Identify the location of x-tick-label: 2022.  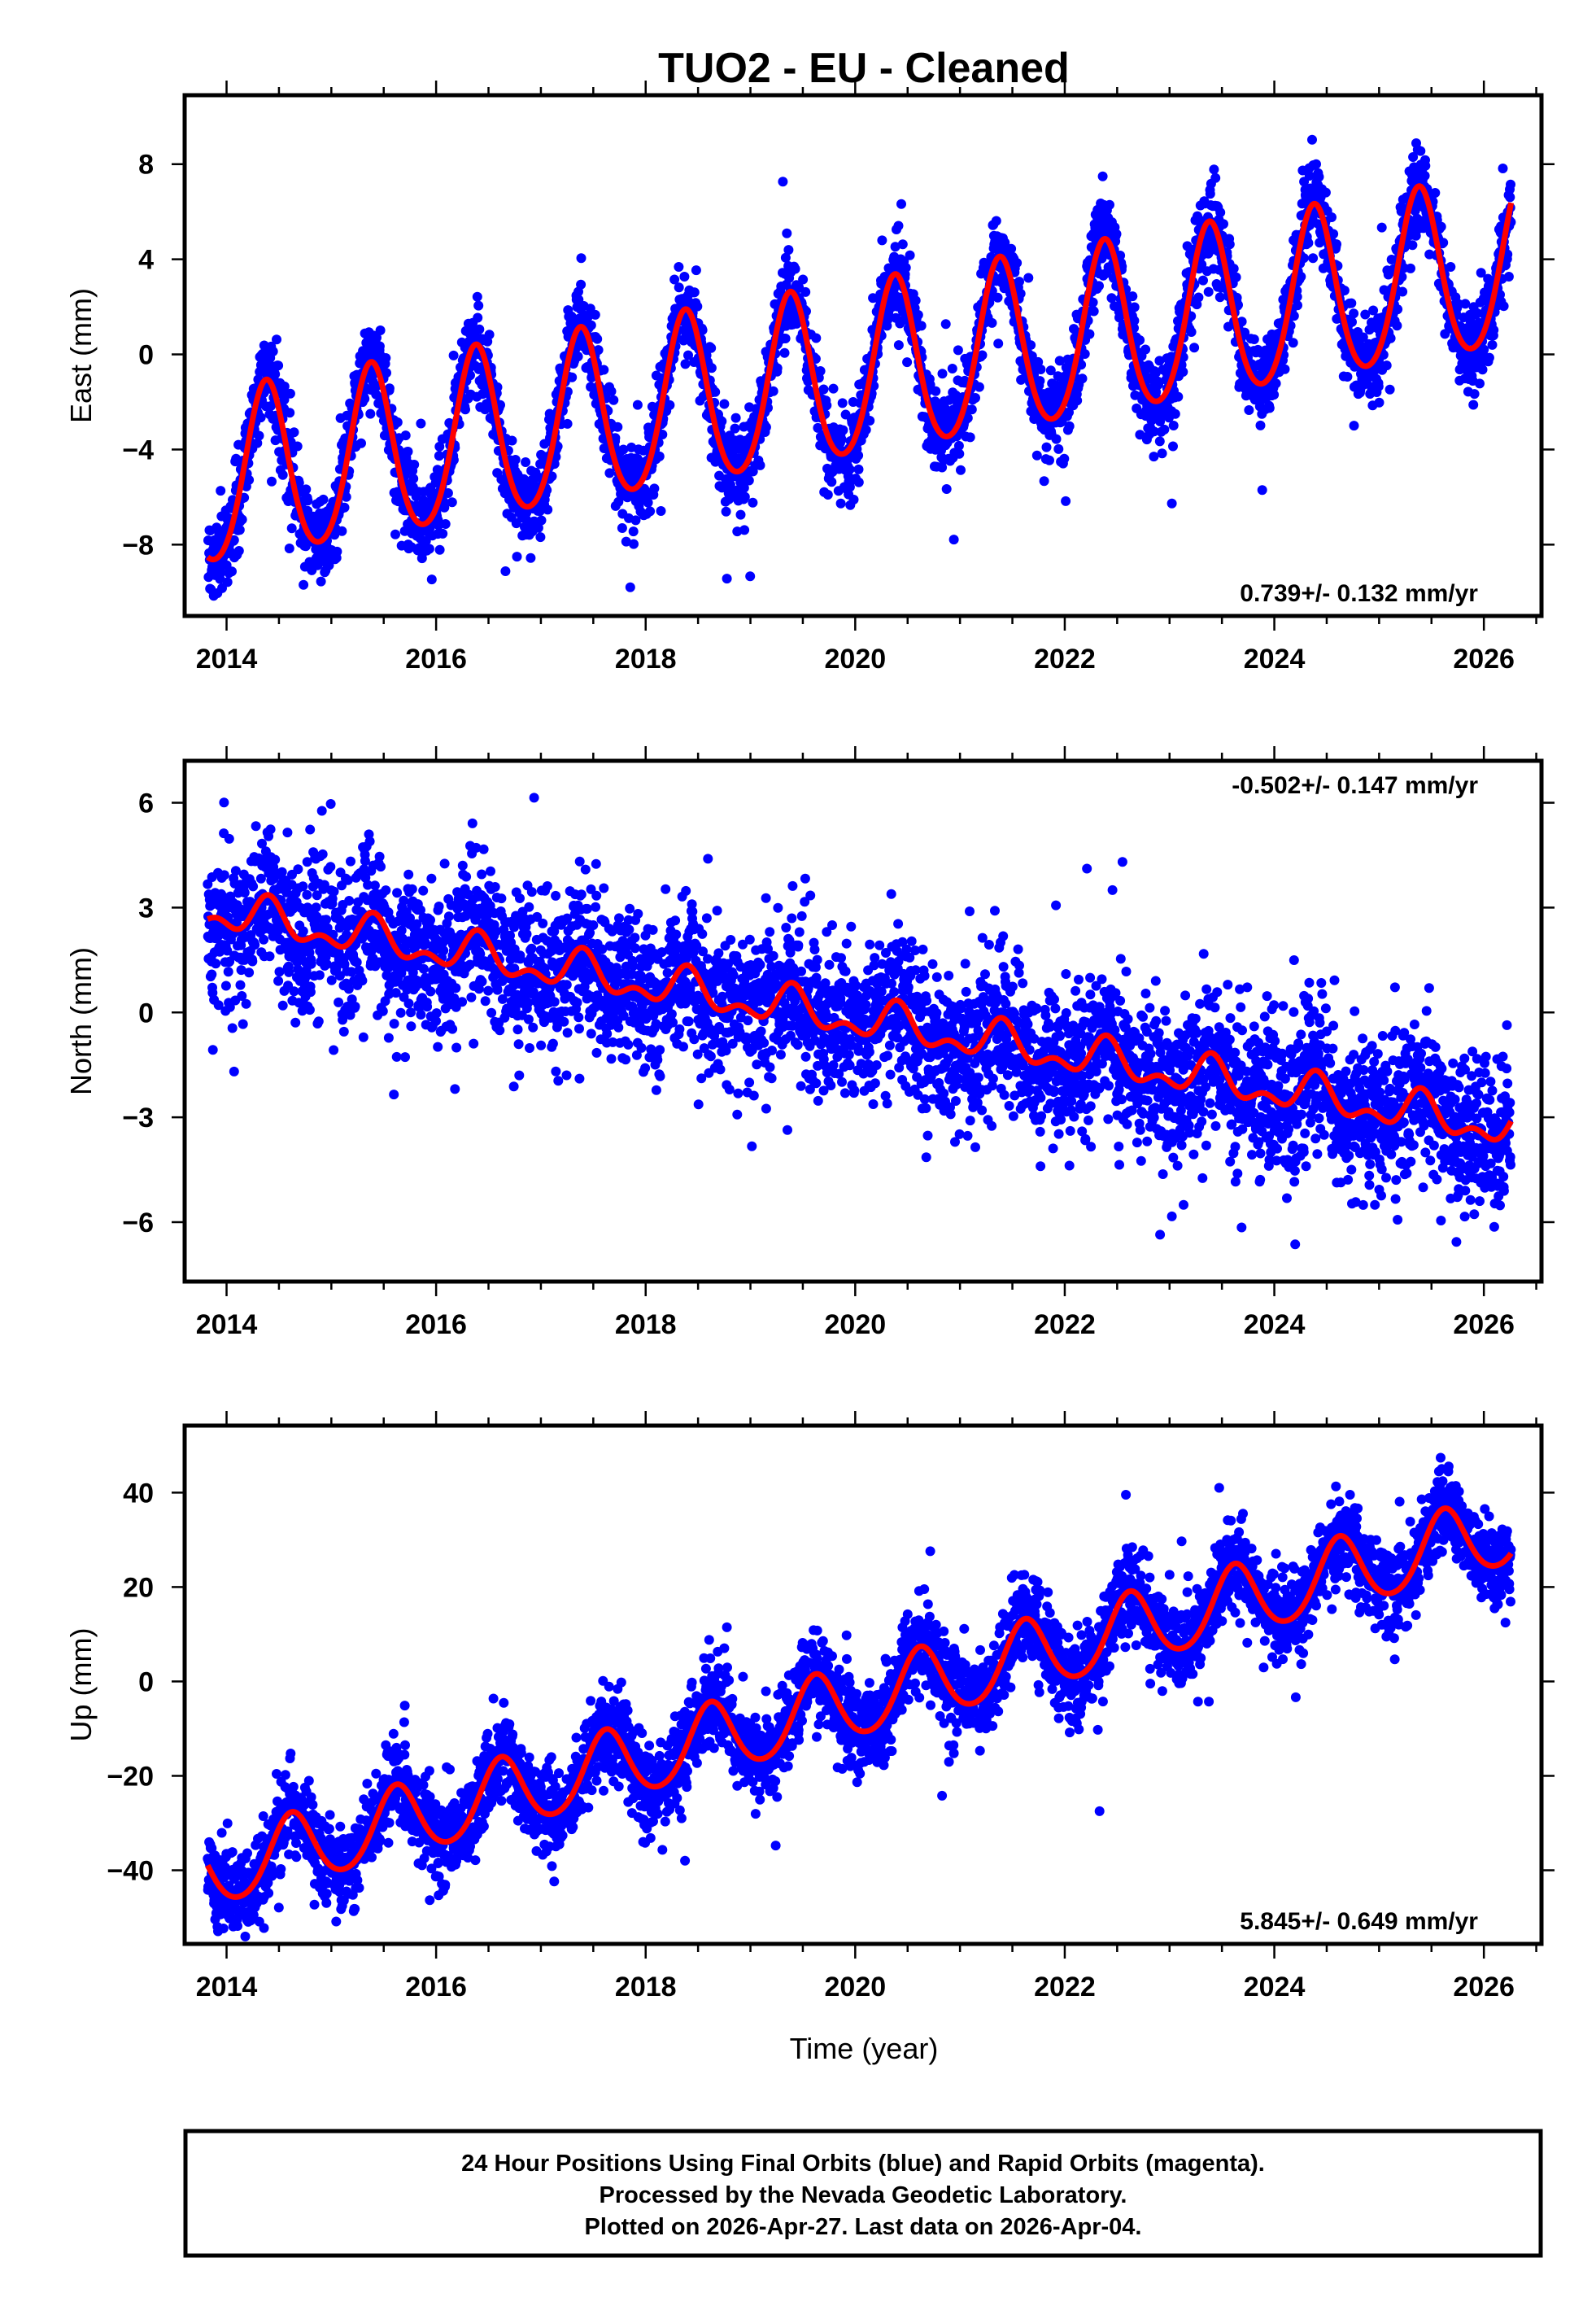
(1065, 659).